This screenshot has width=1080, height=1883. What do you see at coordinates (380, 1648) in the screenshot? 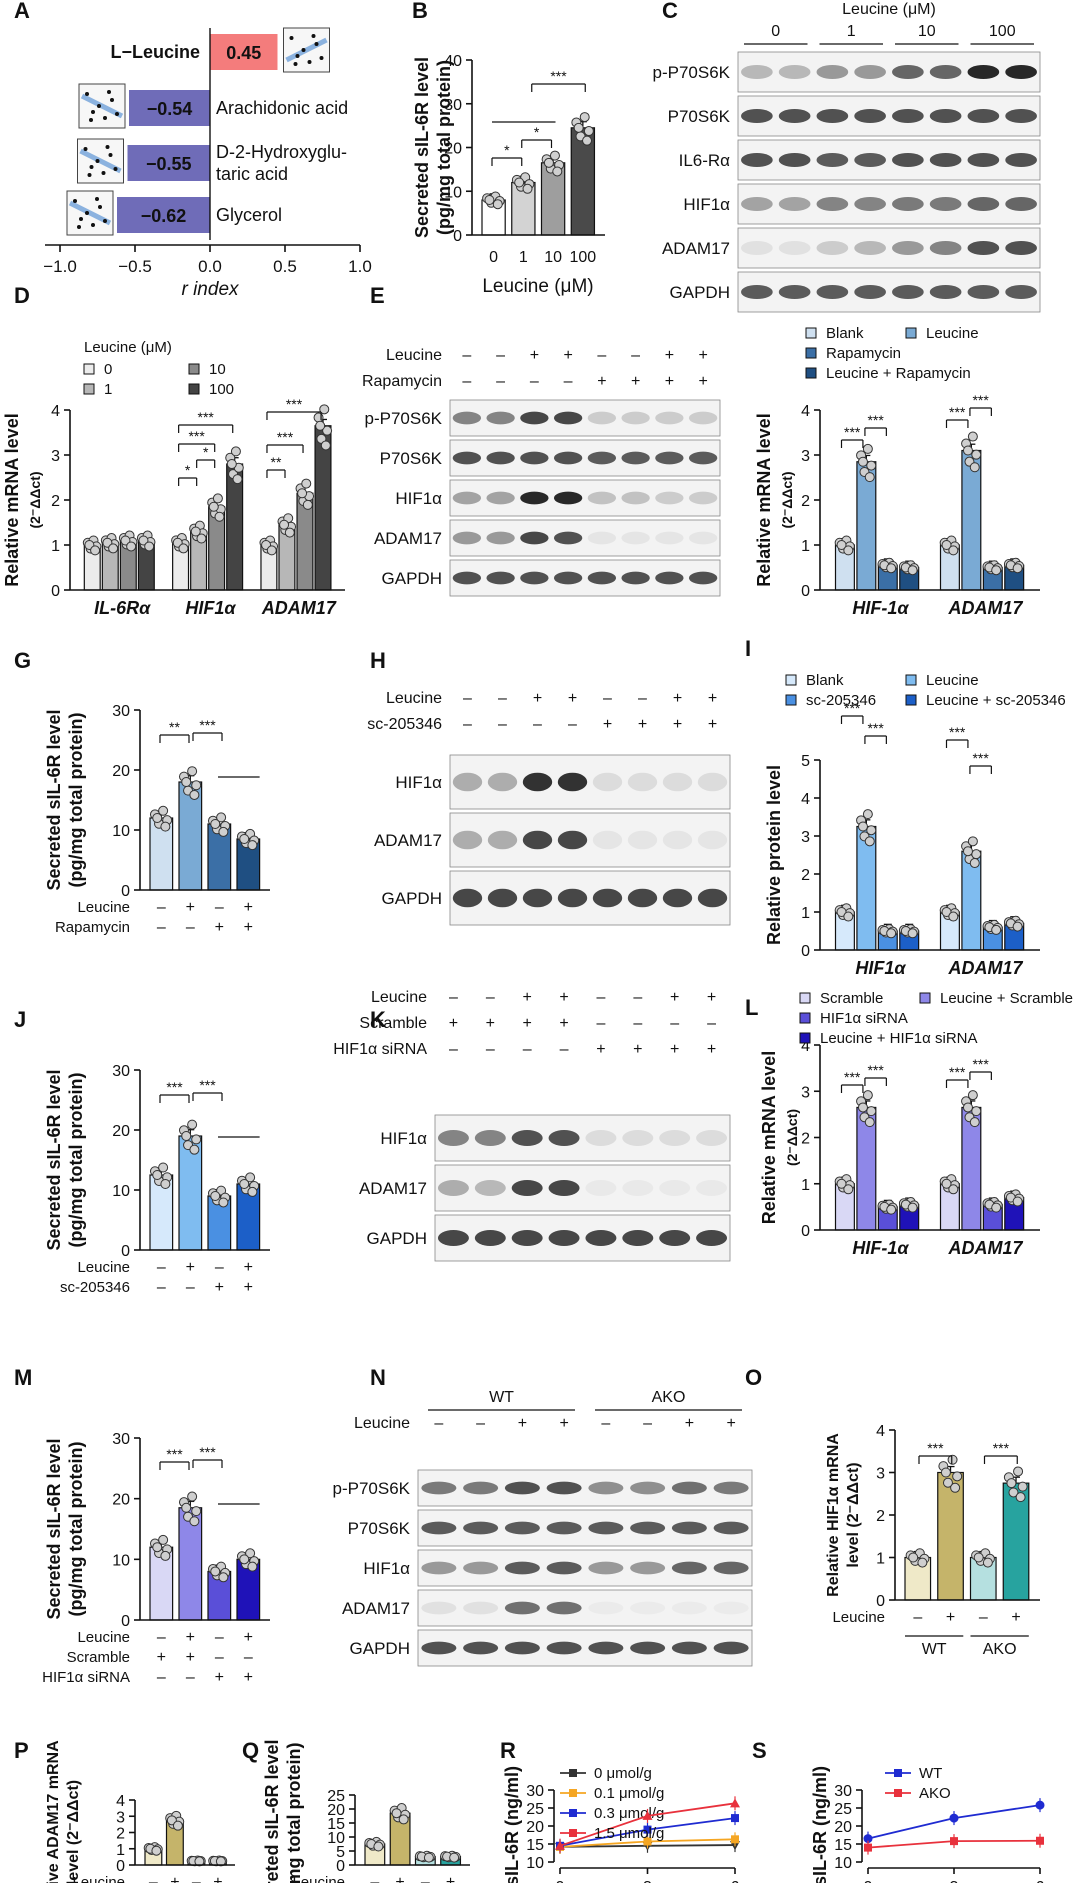
I see `blot-protein-label-n: GAPDH` at bounding box center [380, 1648].